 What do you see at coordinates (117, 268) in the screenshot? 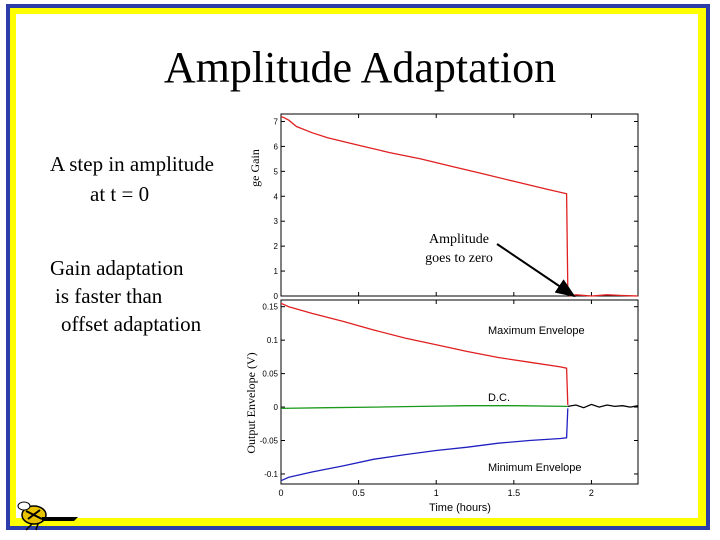
I see `bullet-2-line-1: Gain adaptation` at bounding box center [117, 268].